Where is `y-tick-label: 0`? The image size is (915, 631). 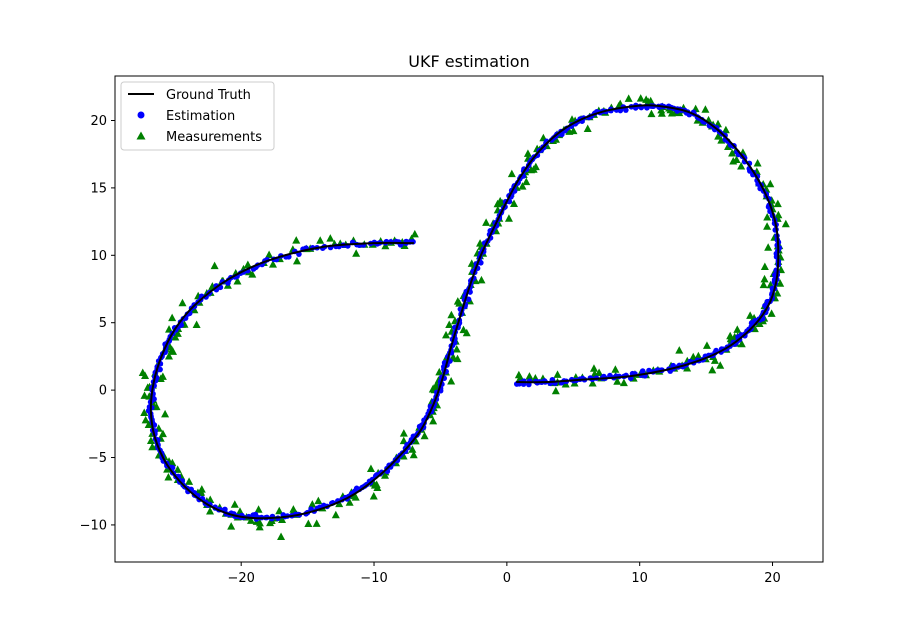
y-tick-label: 0 is located at coordinates (103, 391).